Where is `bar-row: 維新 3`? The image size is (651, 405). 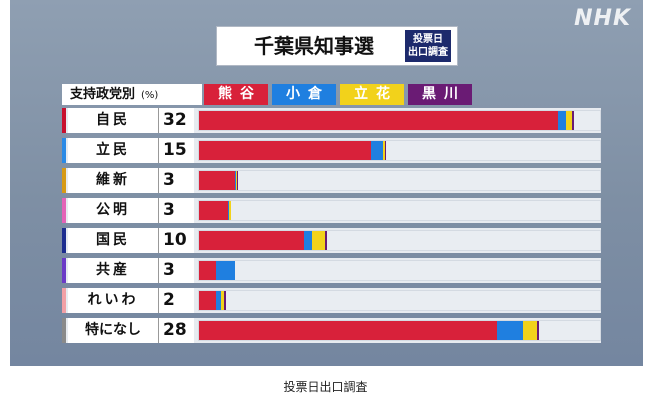 bar-row: 維新 3 is located at coordinates (331, 180).